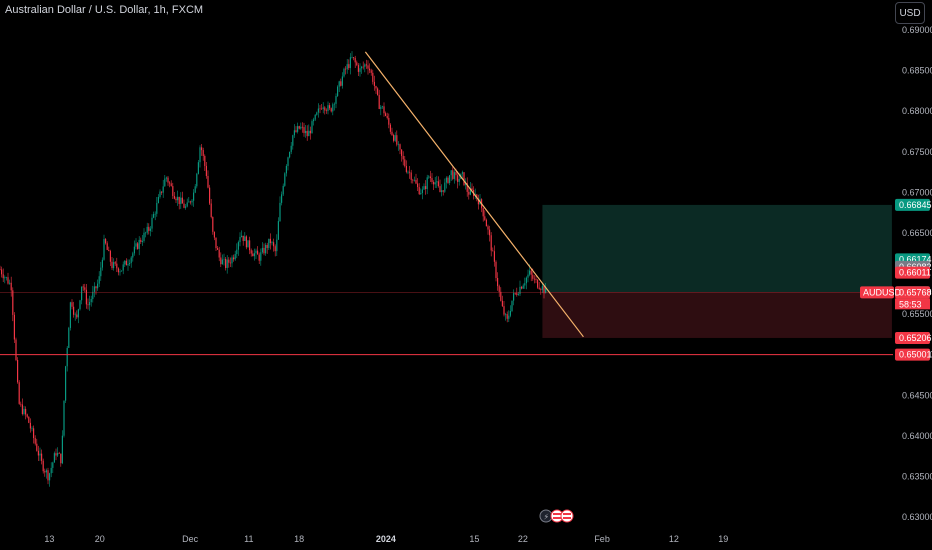  What do you see at coordinates (567, 516) in the screenshot?
I see `flag-event-icon` at bounding box center [567, 516].